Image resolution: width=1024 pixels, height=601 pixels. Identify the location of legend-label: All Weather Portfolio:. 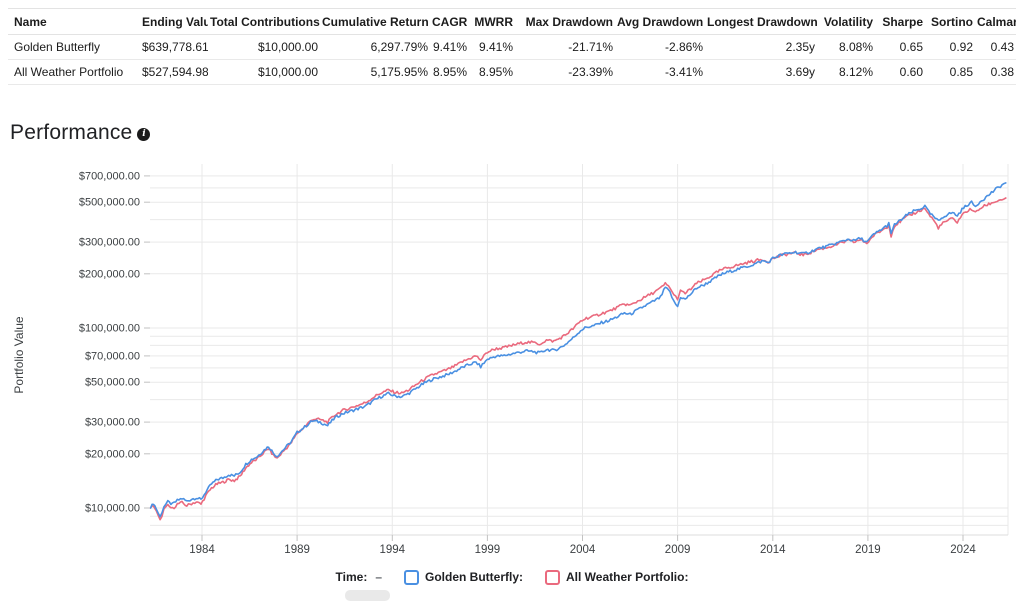
(627, 577).